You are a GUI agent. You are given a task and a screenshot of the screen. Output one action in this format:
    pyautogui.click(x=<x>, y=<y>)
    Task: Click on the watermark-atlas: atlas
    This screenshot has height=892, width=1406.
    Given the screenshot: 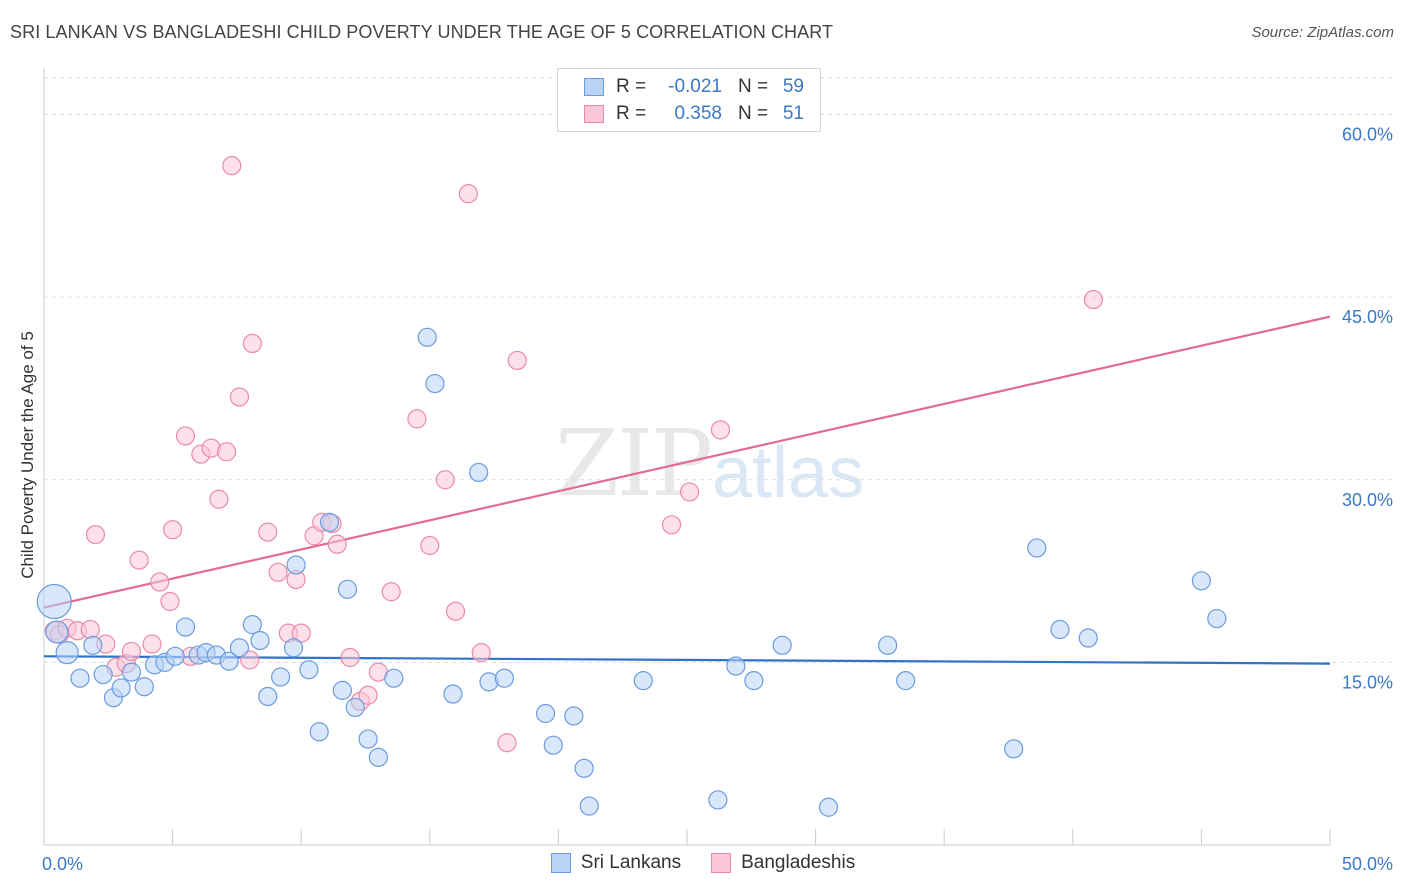 What is the action you would take?
    pyautogui.click(x=788, y=473)
    